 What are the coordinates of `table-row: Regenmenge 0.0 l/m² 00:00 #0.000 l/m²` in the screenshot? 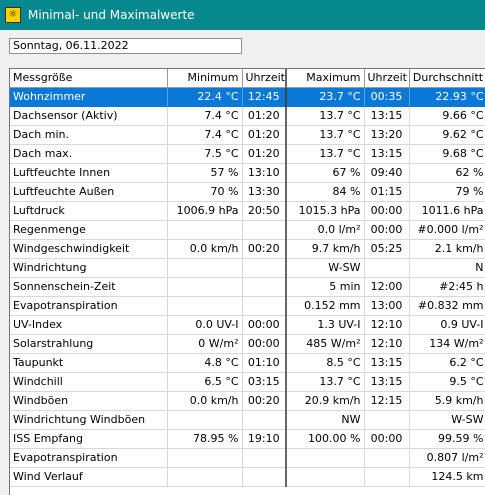 It's located at (247, 230).